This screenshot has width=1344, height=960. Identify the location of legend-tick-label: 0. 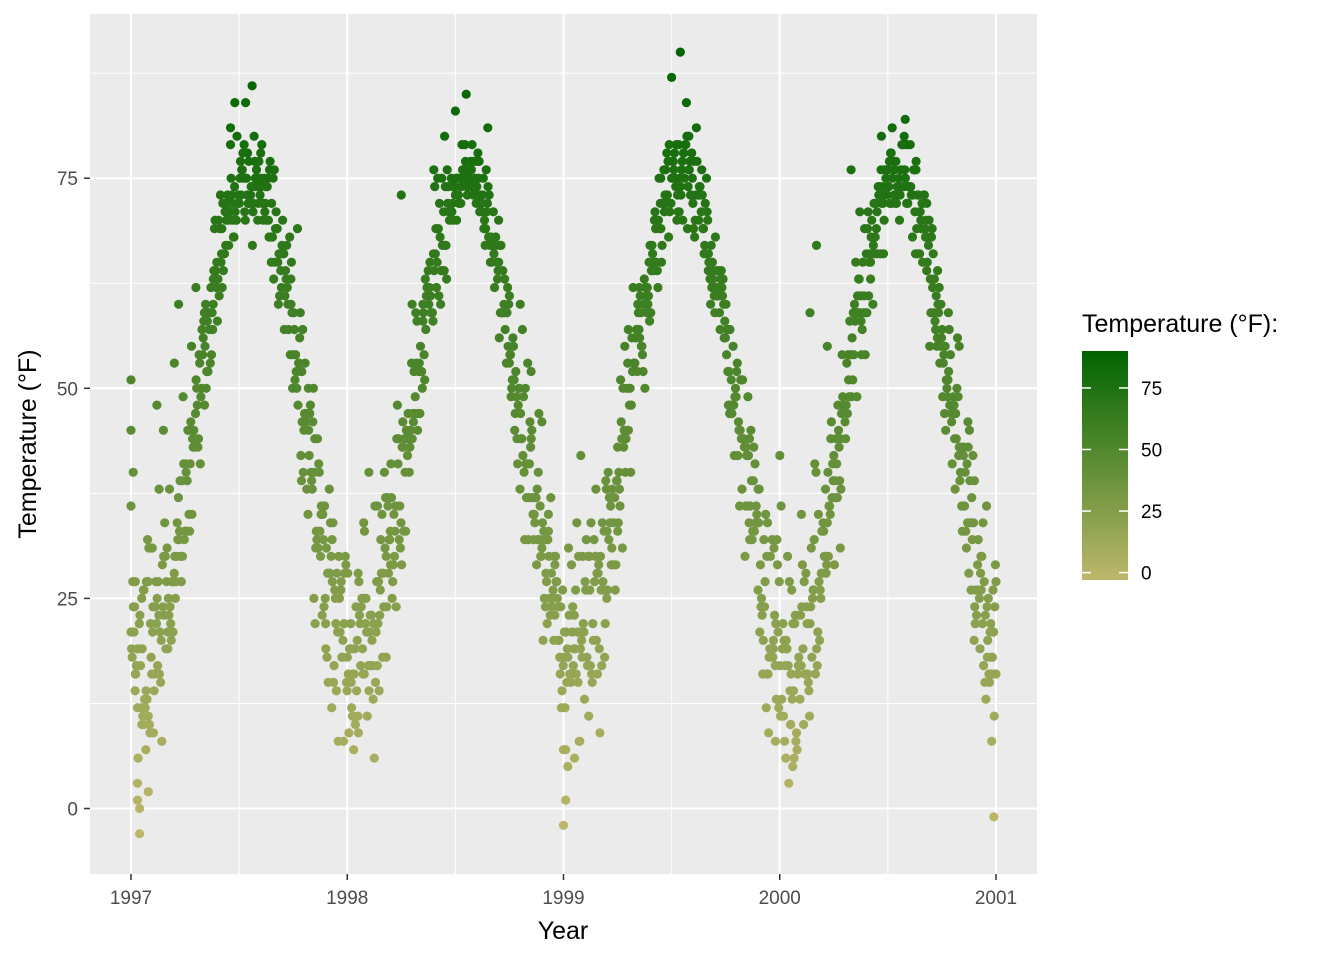
(1146, 574).